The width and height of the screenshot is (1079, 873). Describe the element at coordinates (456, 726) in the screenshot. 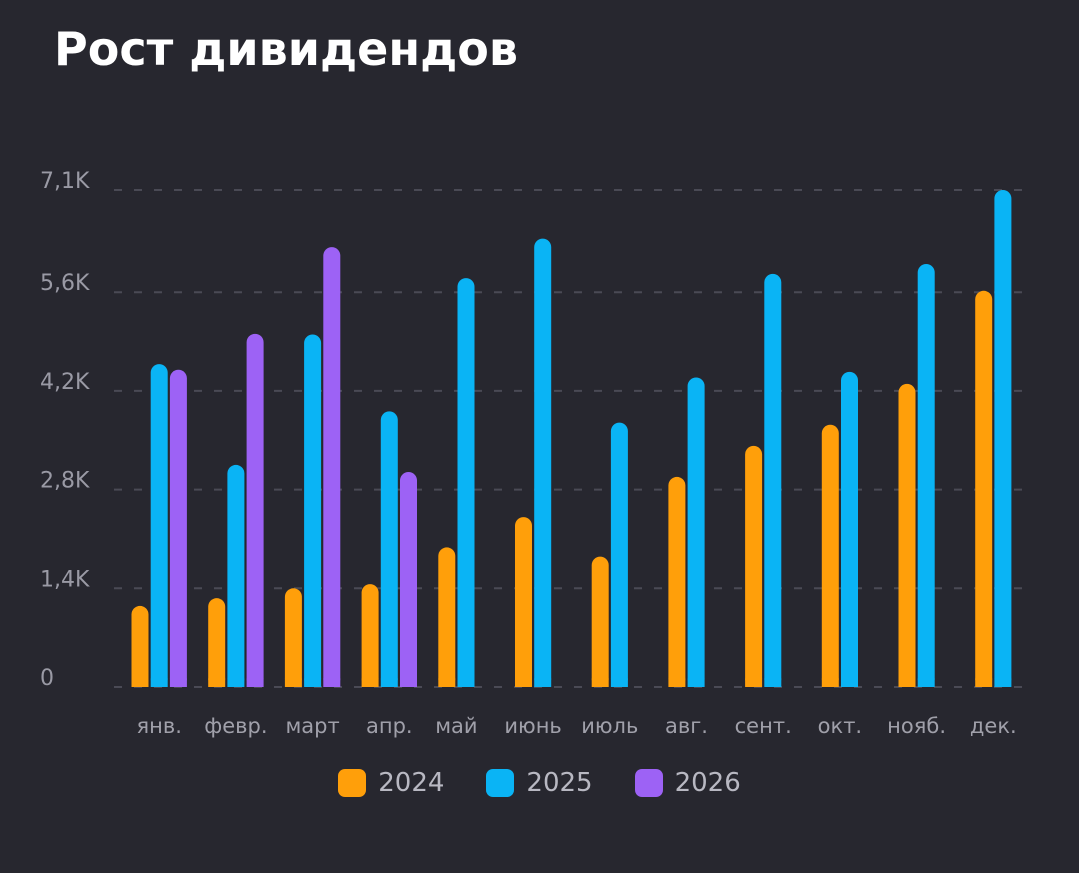

I see `x-tick-label: май` at that location.